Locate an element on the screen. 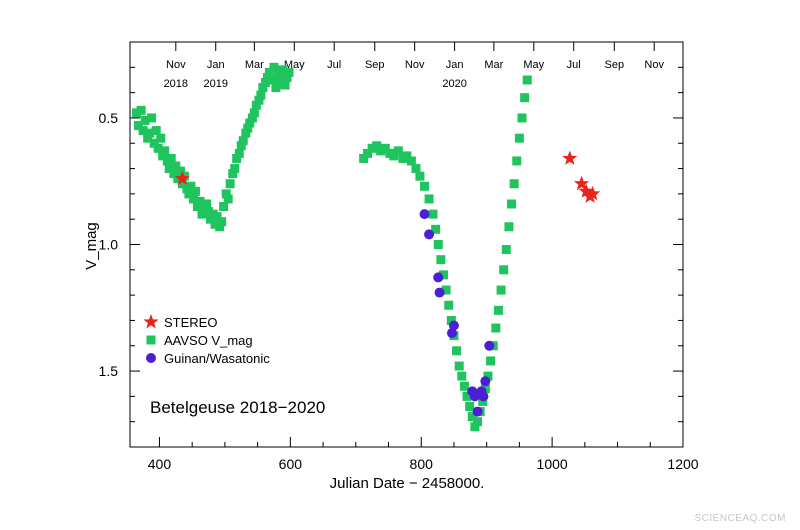 The image size is (800, 530). y-tick-label: 1.0 is located at coordinates (109, 245).